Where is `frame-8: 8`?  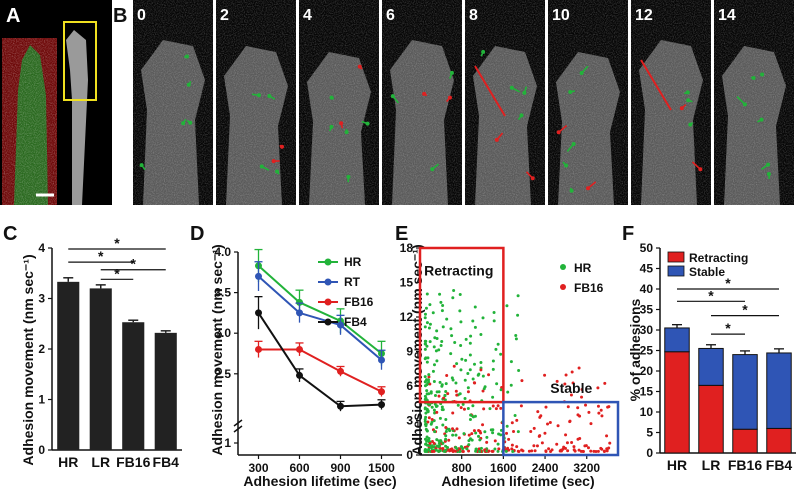
frame-8: 8 is located at coordinates (505, 102).